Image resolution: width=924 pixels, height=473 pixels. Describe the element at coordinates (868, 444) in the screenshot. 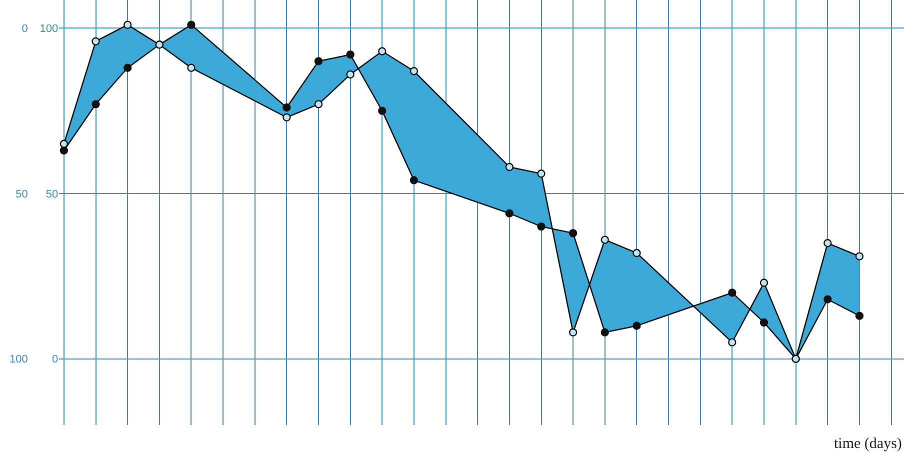

I see `x-axis-title: time (days)` at that location.